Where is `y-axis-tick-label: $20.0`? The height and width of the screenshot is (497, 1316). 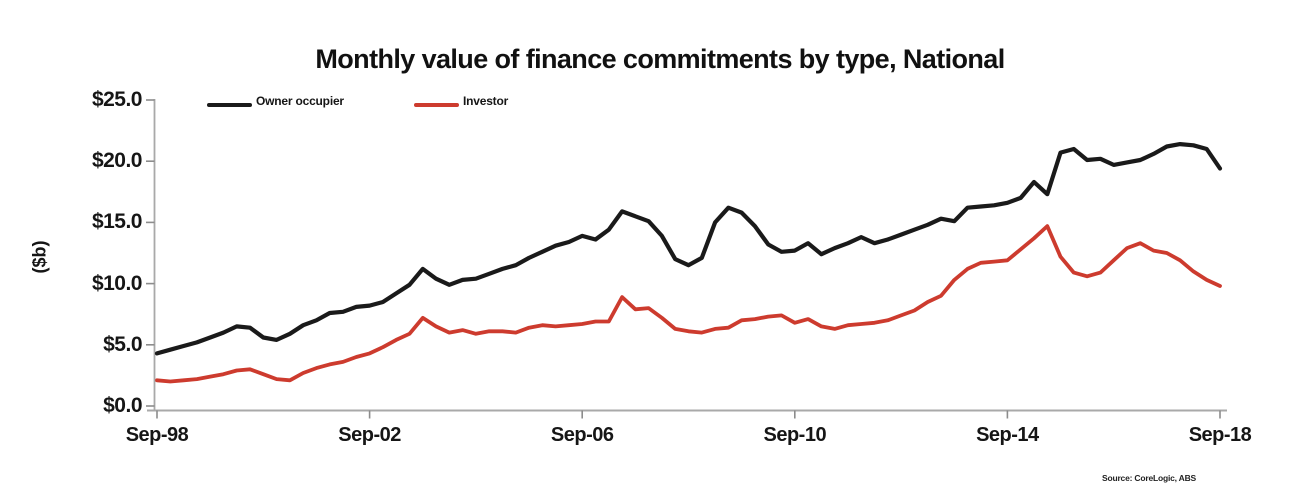
y-axis-tick-label: $20.0 is located at coordinates (117, 161).